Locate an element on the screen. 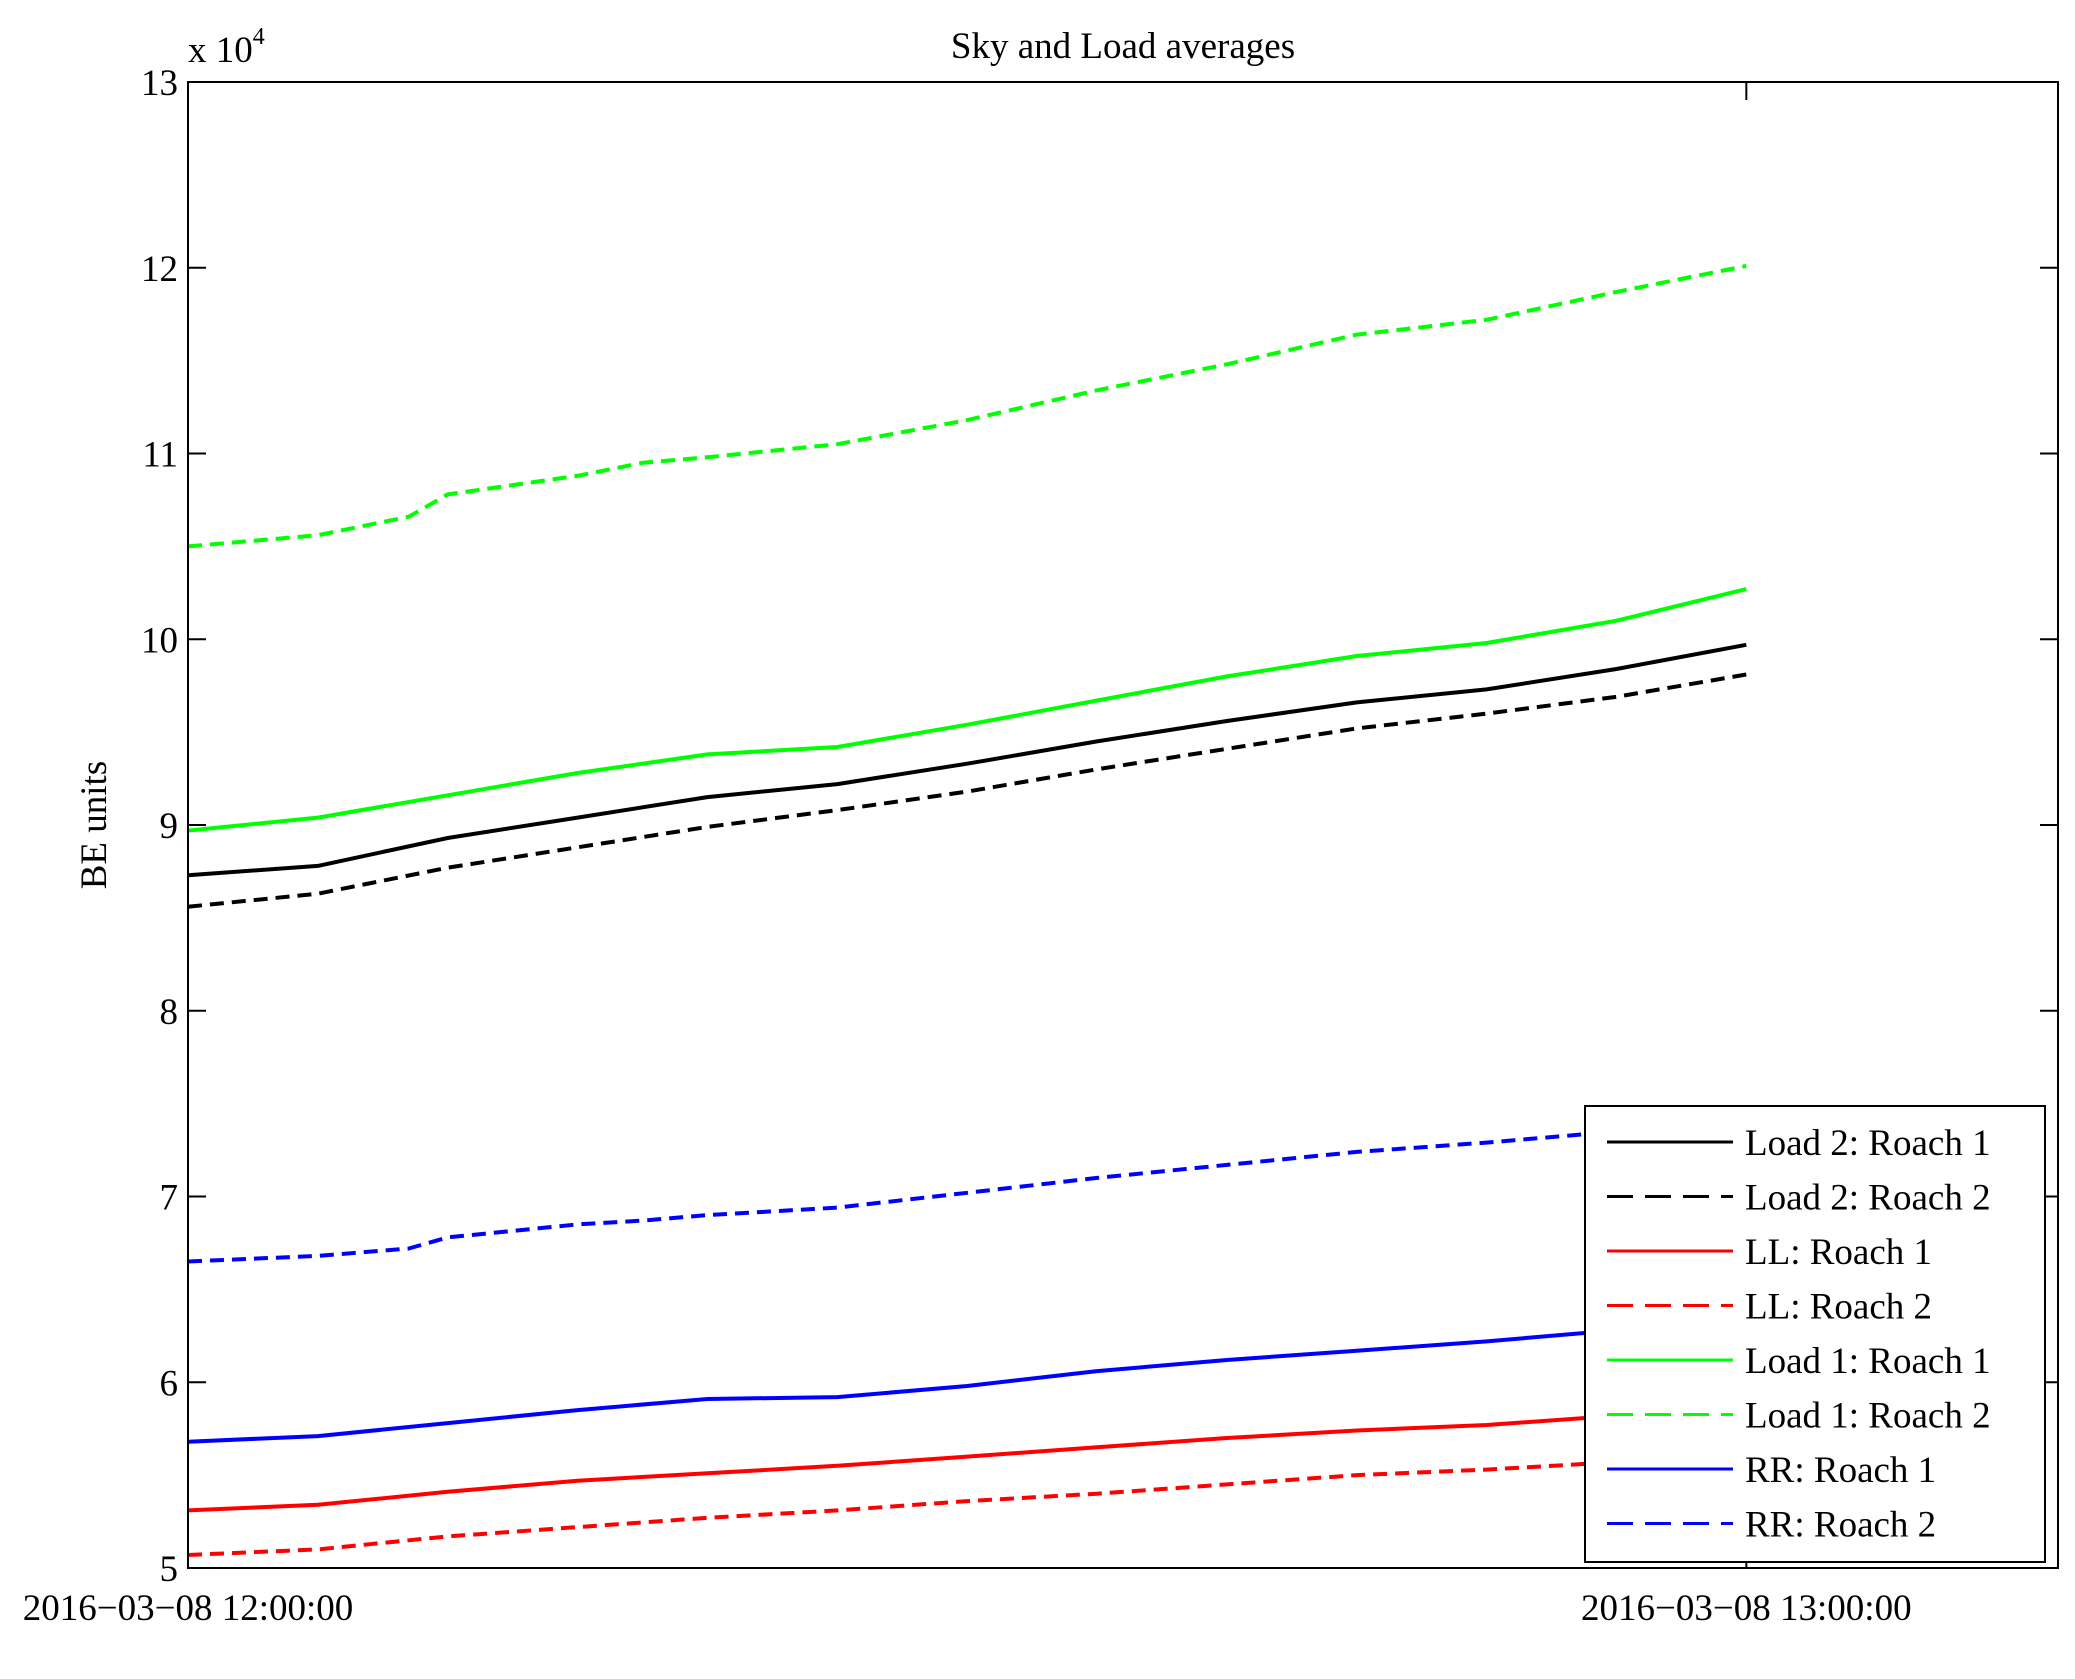  legend-label: Load 2: Roach 2 is located at coordinates (1868, 1198).